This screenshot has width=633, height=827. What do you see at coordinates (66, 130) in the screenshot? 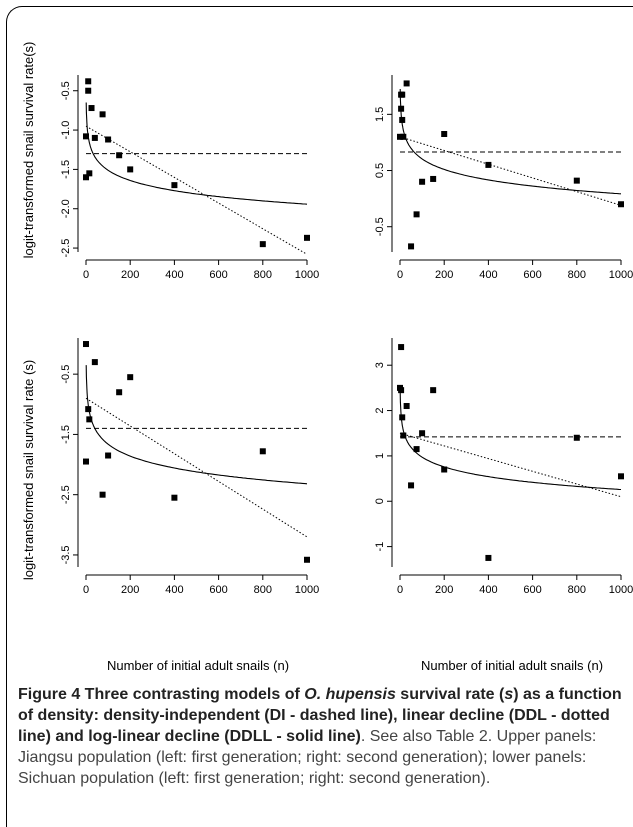
I see `top-left-y-tick-label: -1.0` at bounding box center [66, 130].